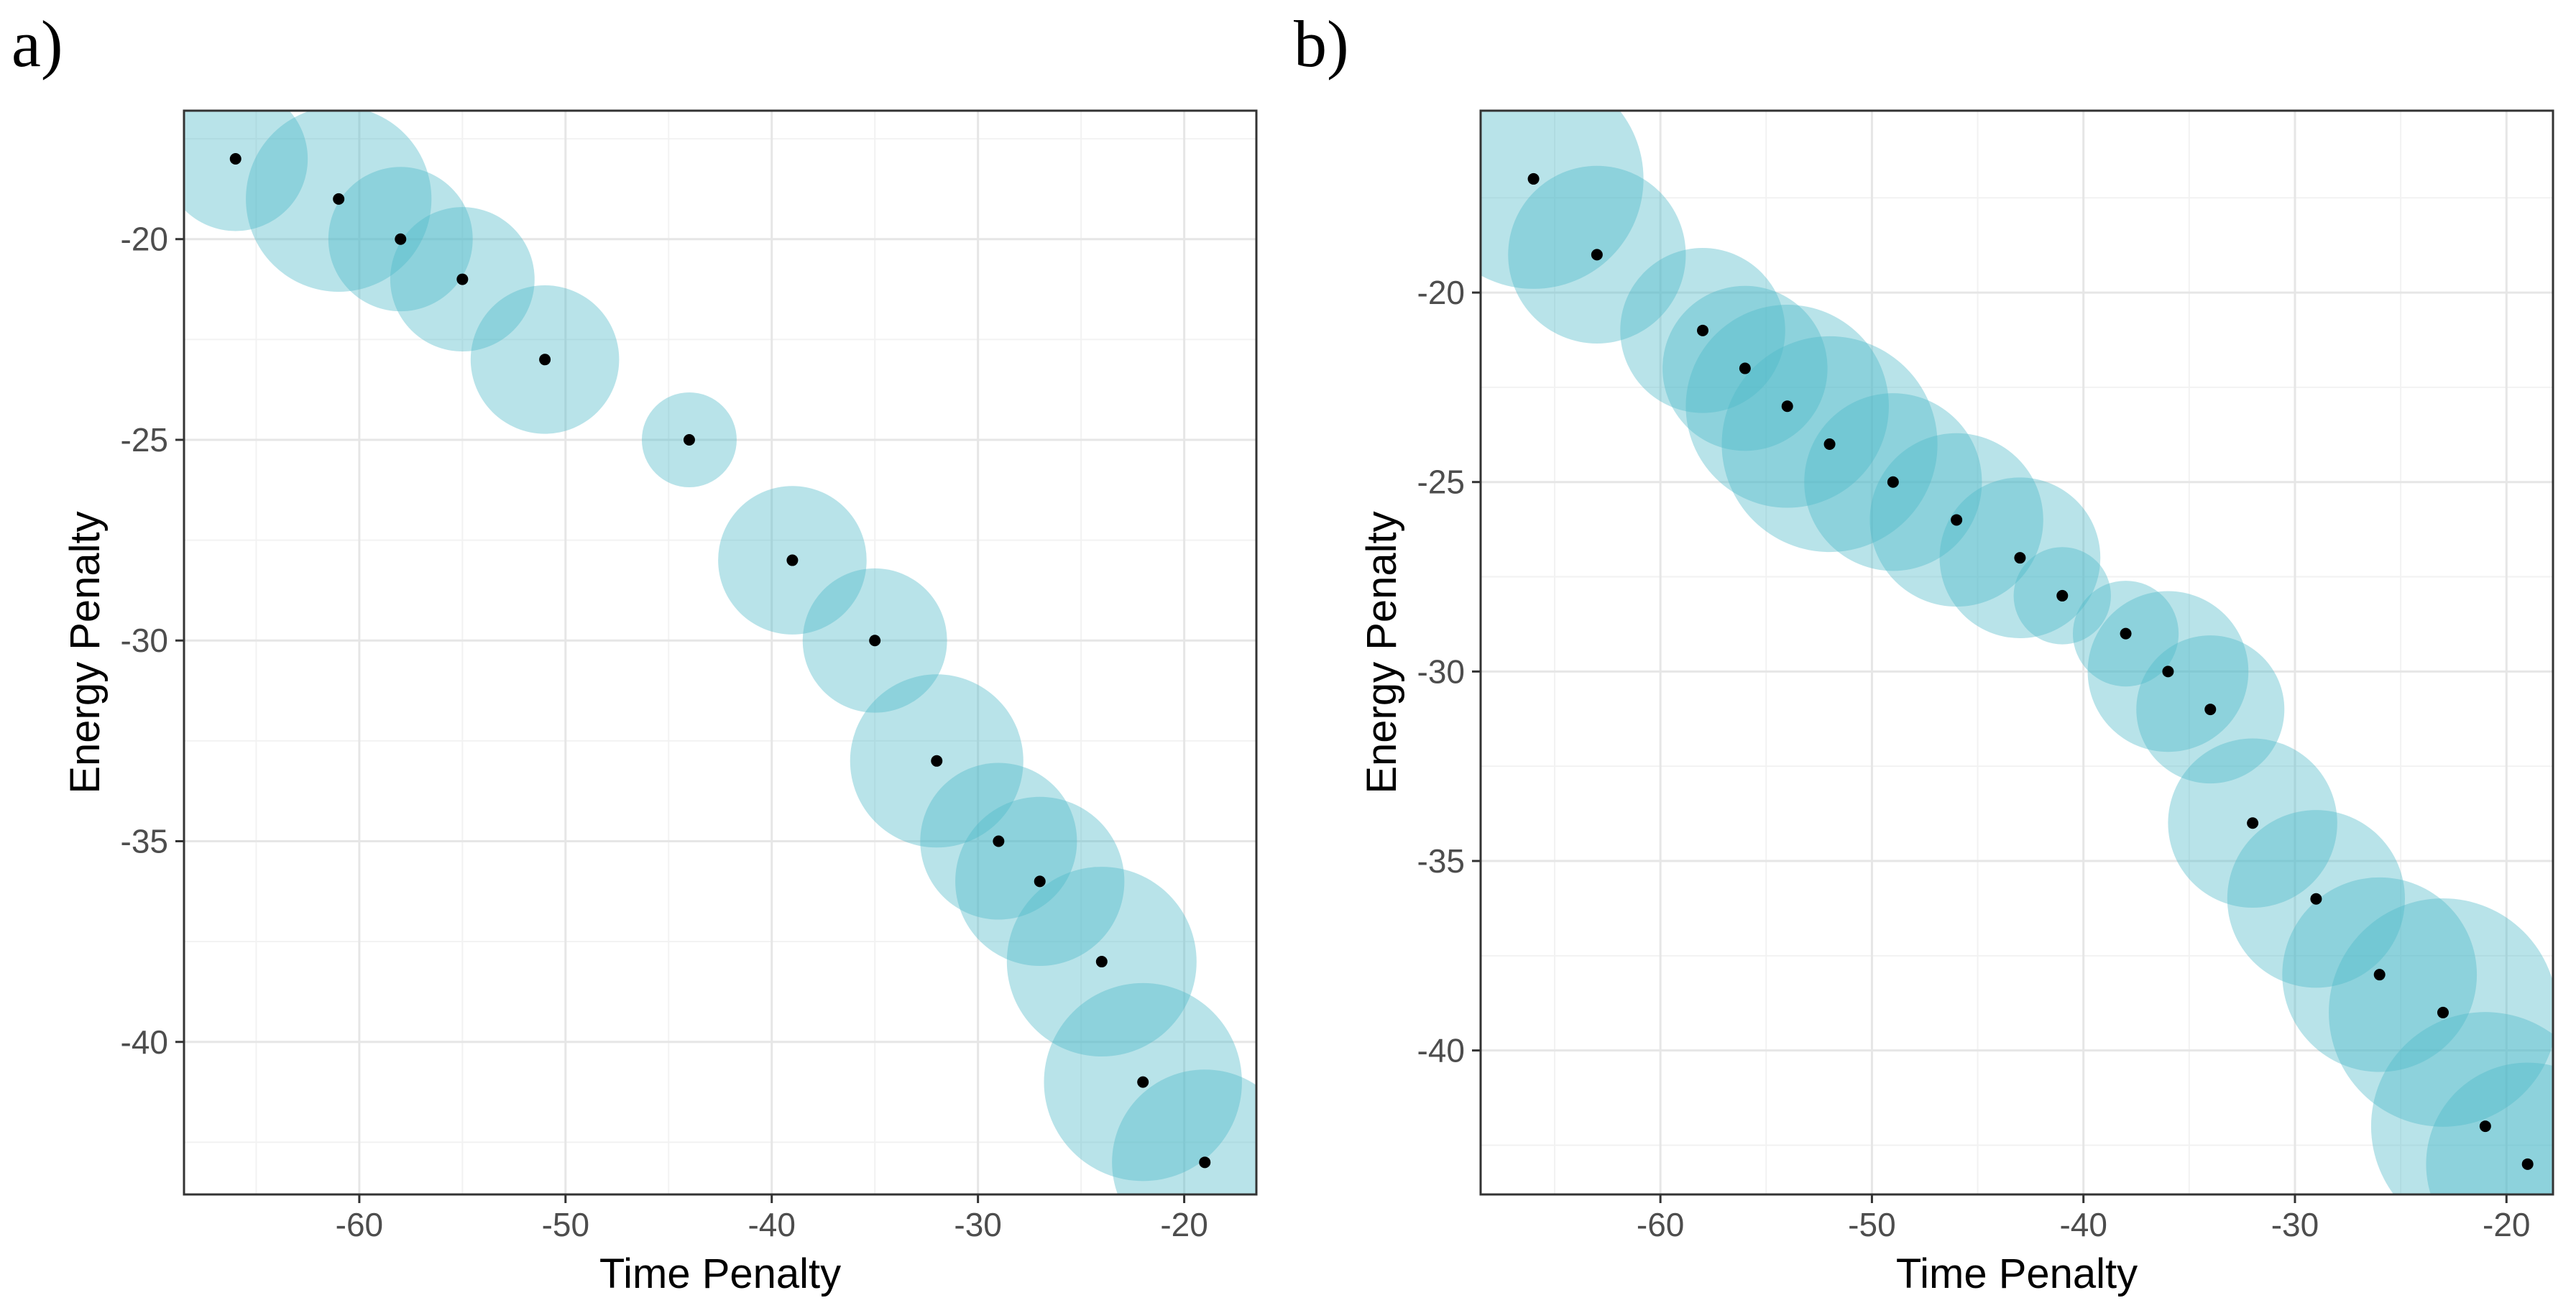 Image resolution: width=2576 pixels, height=1308 pixels. I want to click on panel-b-x-tick-label: -30, so click(2295, 1224).